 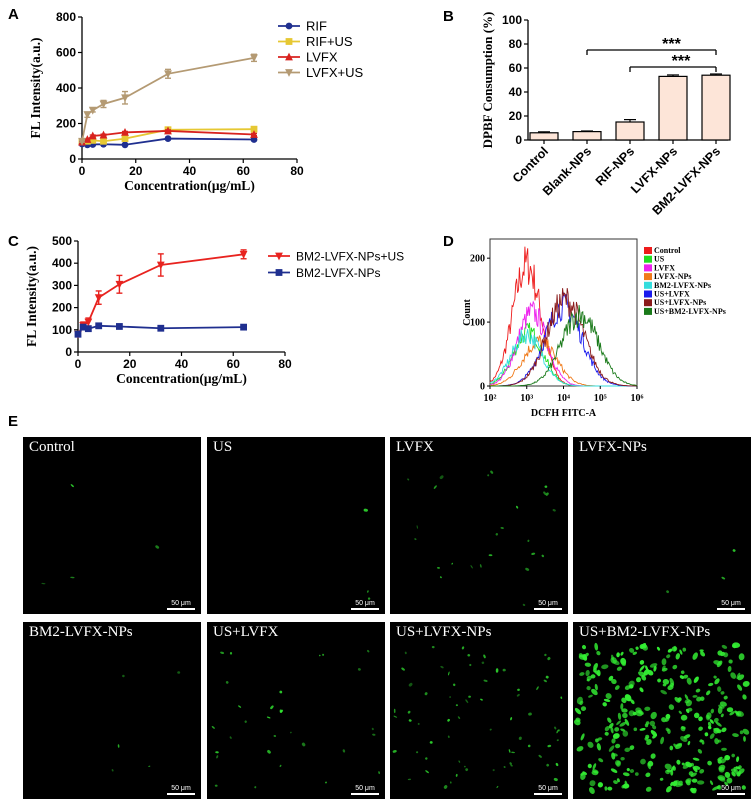 What do you see at coordinates (563, 316) in the screenshot?
I see `histogram-control` at bounding box center [563, 316].